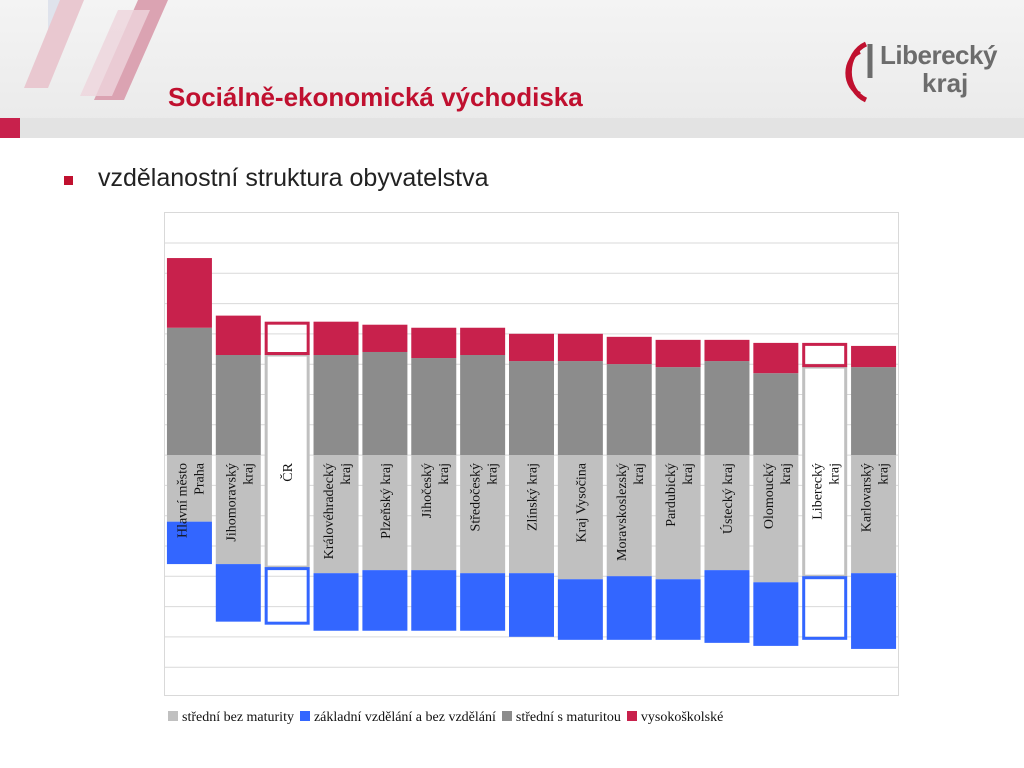  I want to click on category-label: Ústecký kraj, so click(727, 498).